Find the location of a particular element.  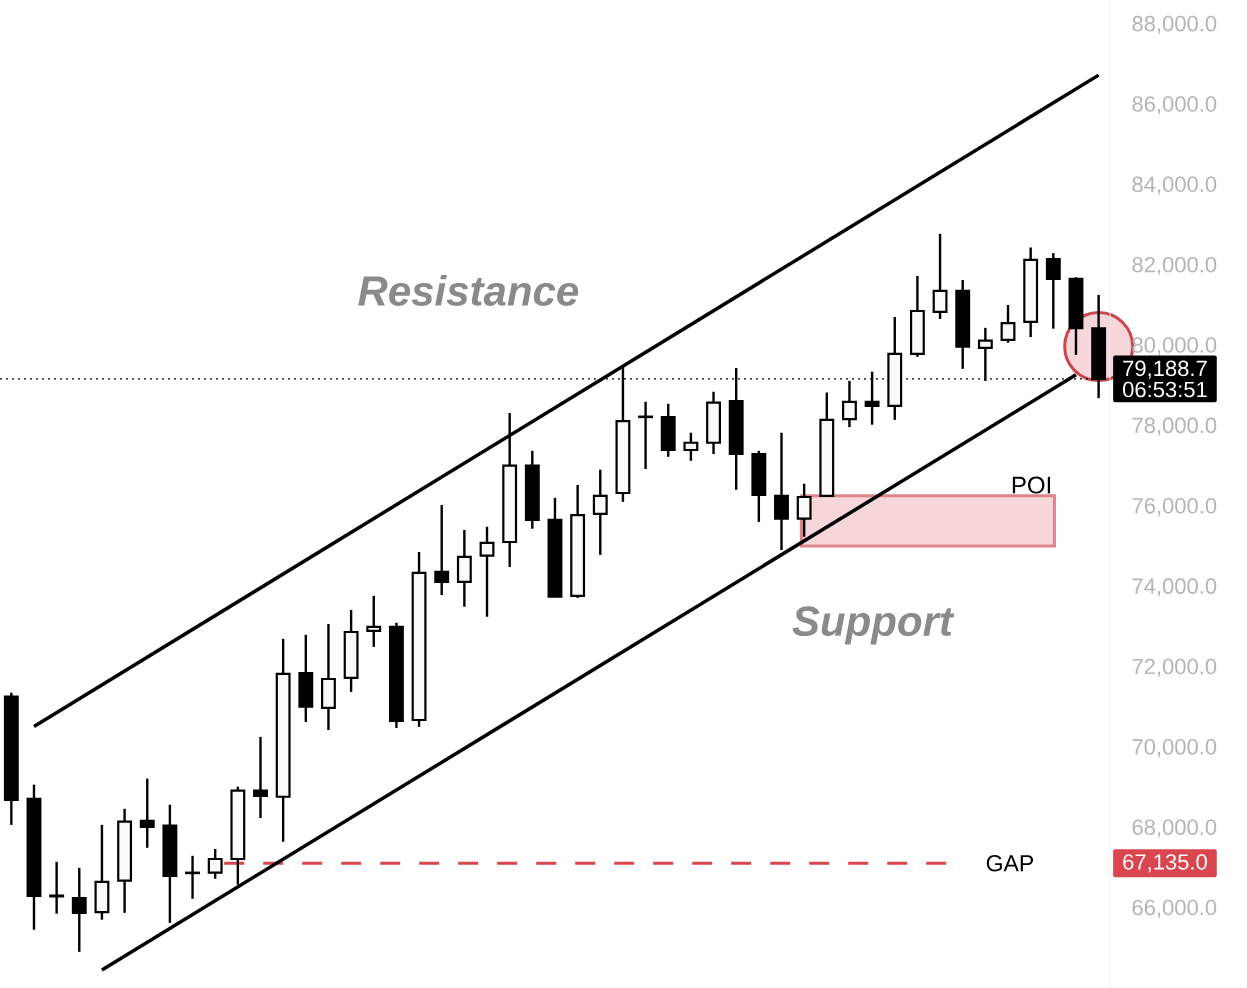

y-tick-label: 88,000.0 is located at coordinates (1174, 24).